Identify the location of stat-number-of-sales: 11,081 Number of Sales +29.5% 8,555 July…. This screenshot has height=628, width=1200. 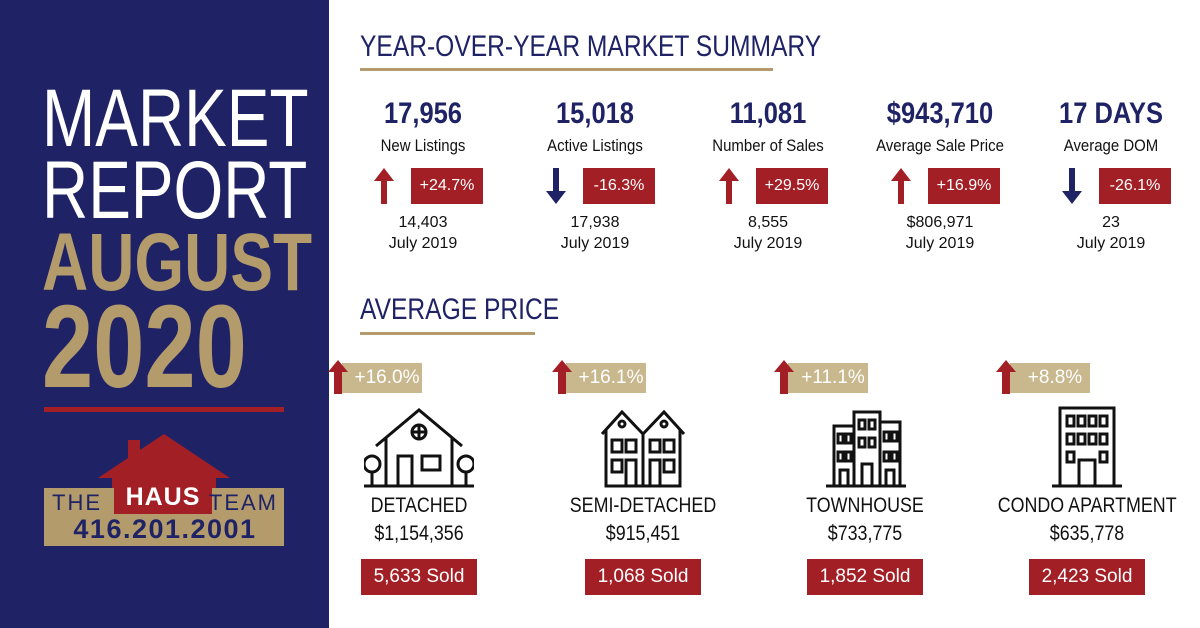
(768, 174).